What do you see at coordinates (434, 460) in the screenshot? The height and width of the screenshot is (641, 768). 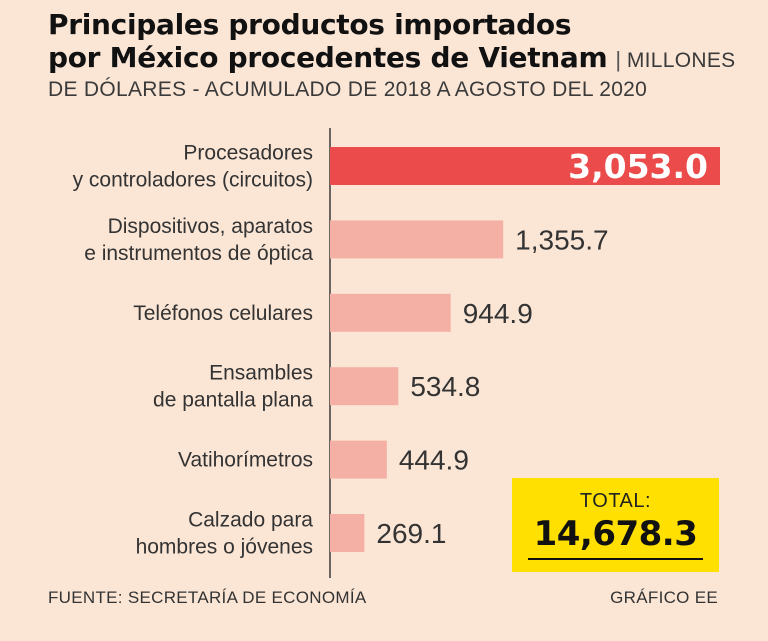 I see `bar-value-label-4: 444.9` at bounding box center [434, 460].